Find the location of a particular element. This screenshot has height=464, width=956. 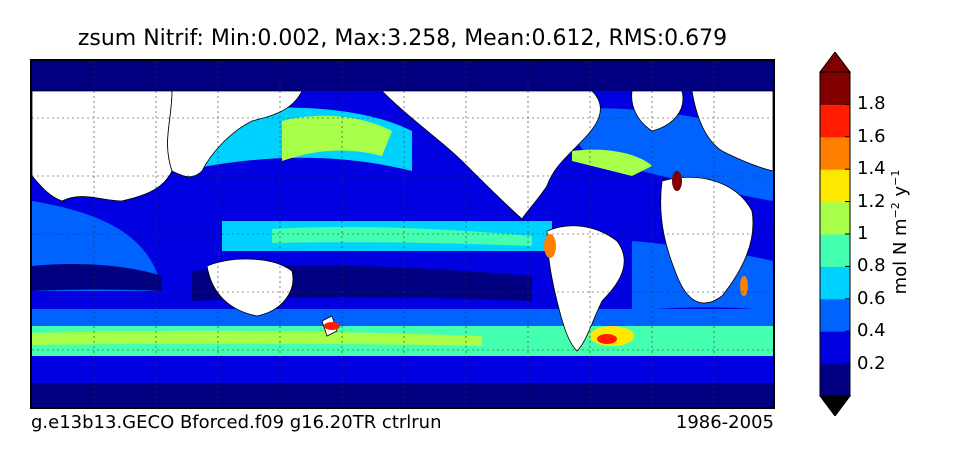

asia-land is located at coordinates (102, 146).